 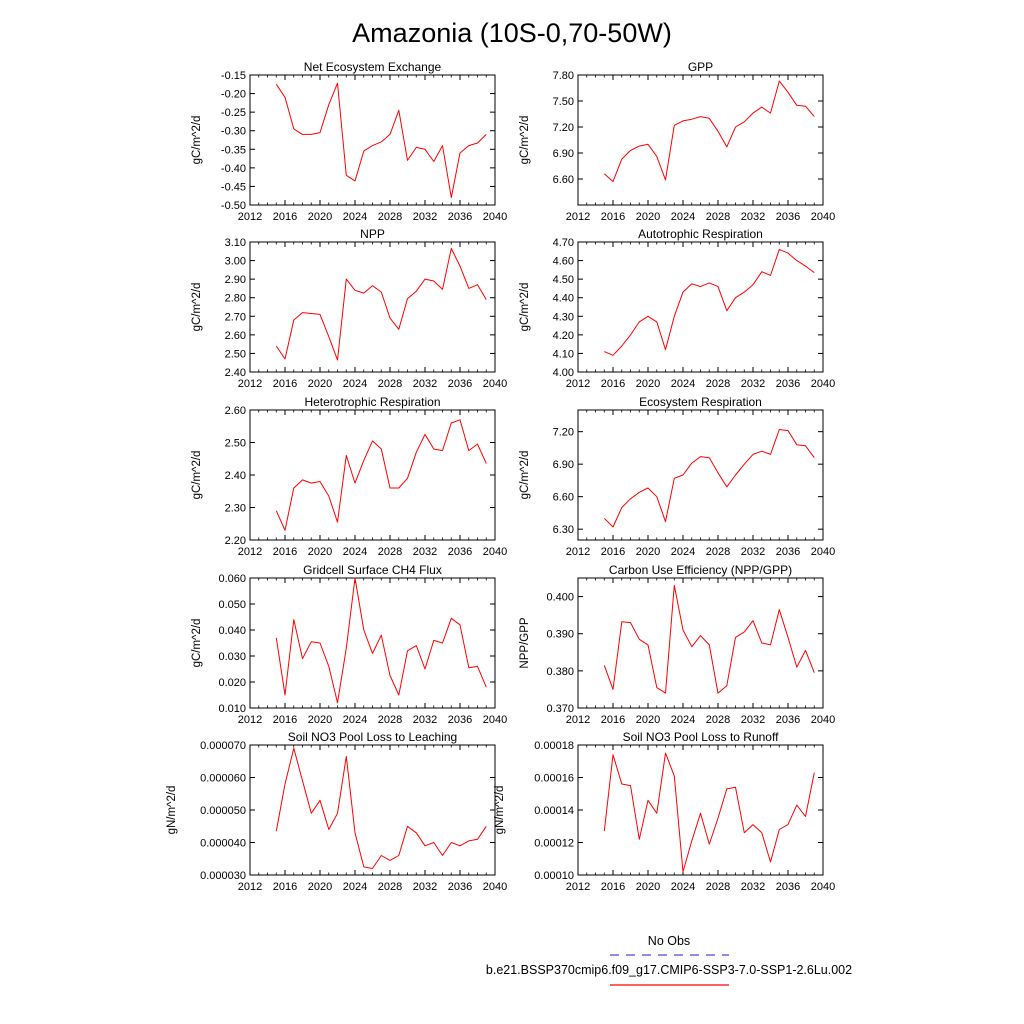 I want to click on y-tick-label: 0.00014, so click(x=554, y=811).